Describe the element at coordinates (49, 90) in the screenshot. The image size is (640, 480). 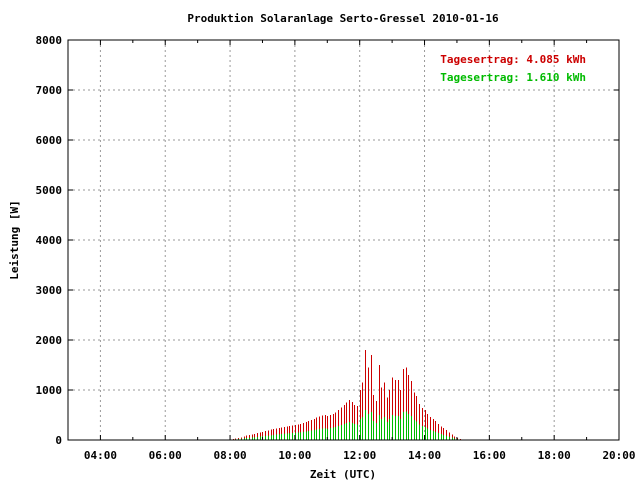
I see `y-tick-label: 7000` at that location.